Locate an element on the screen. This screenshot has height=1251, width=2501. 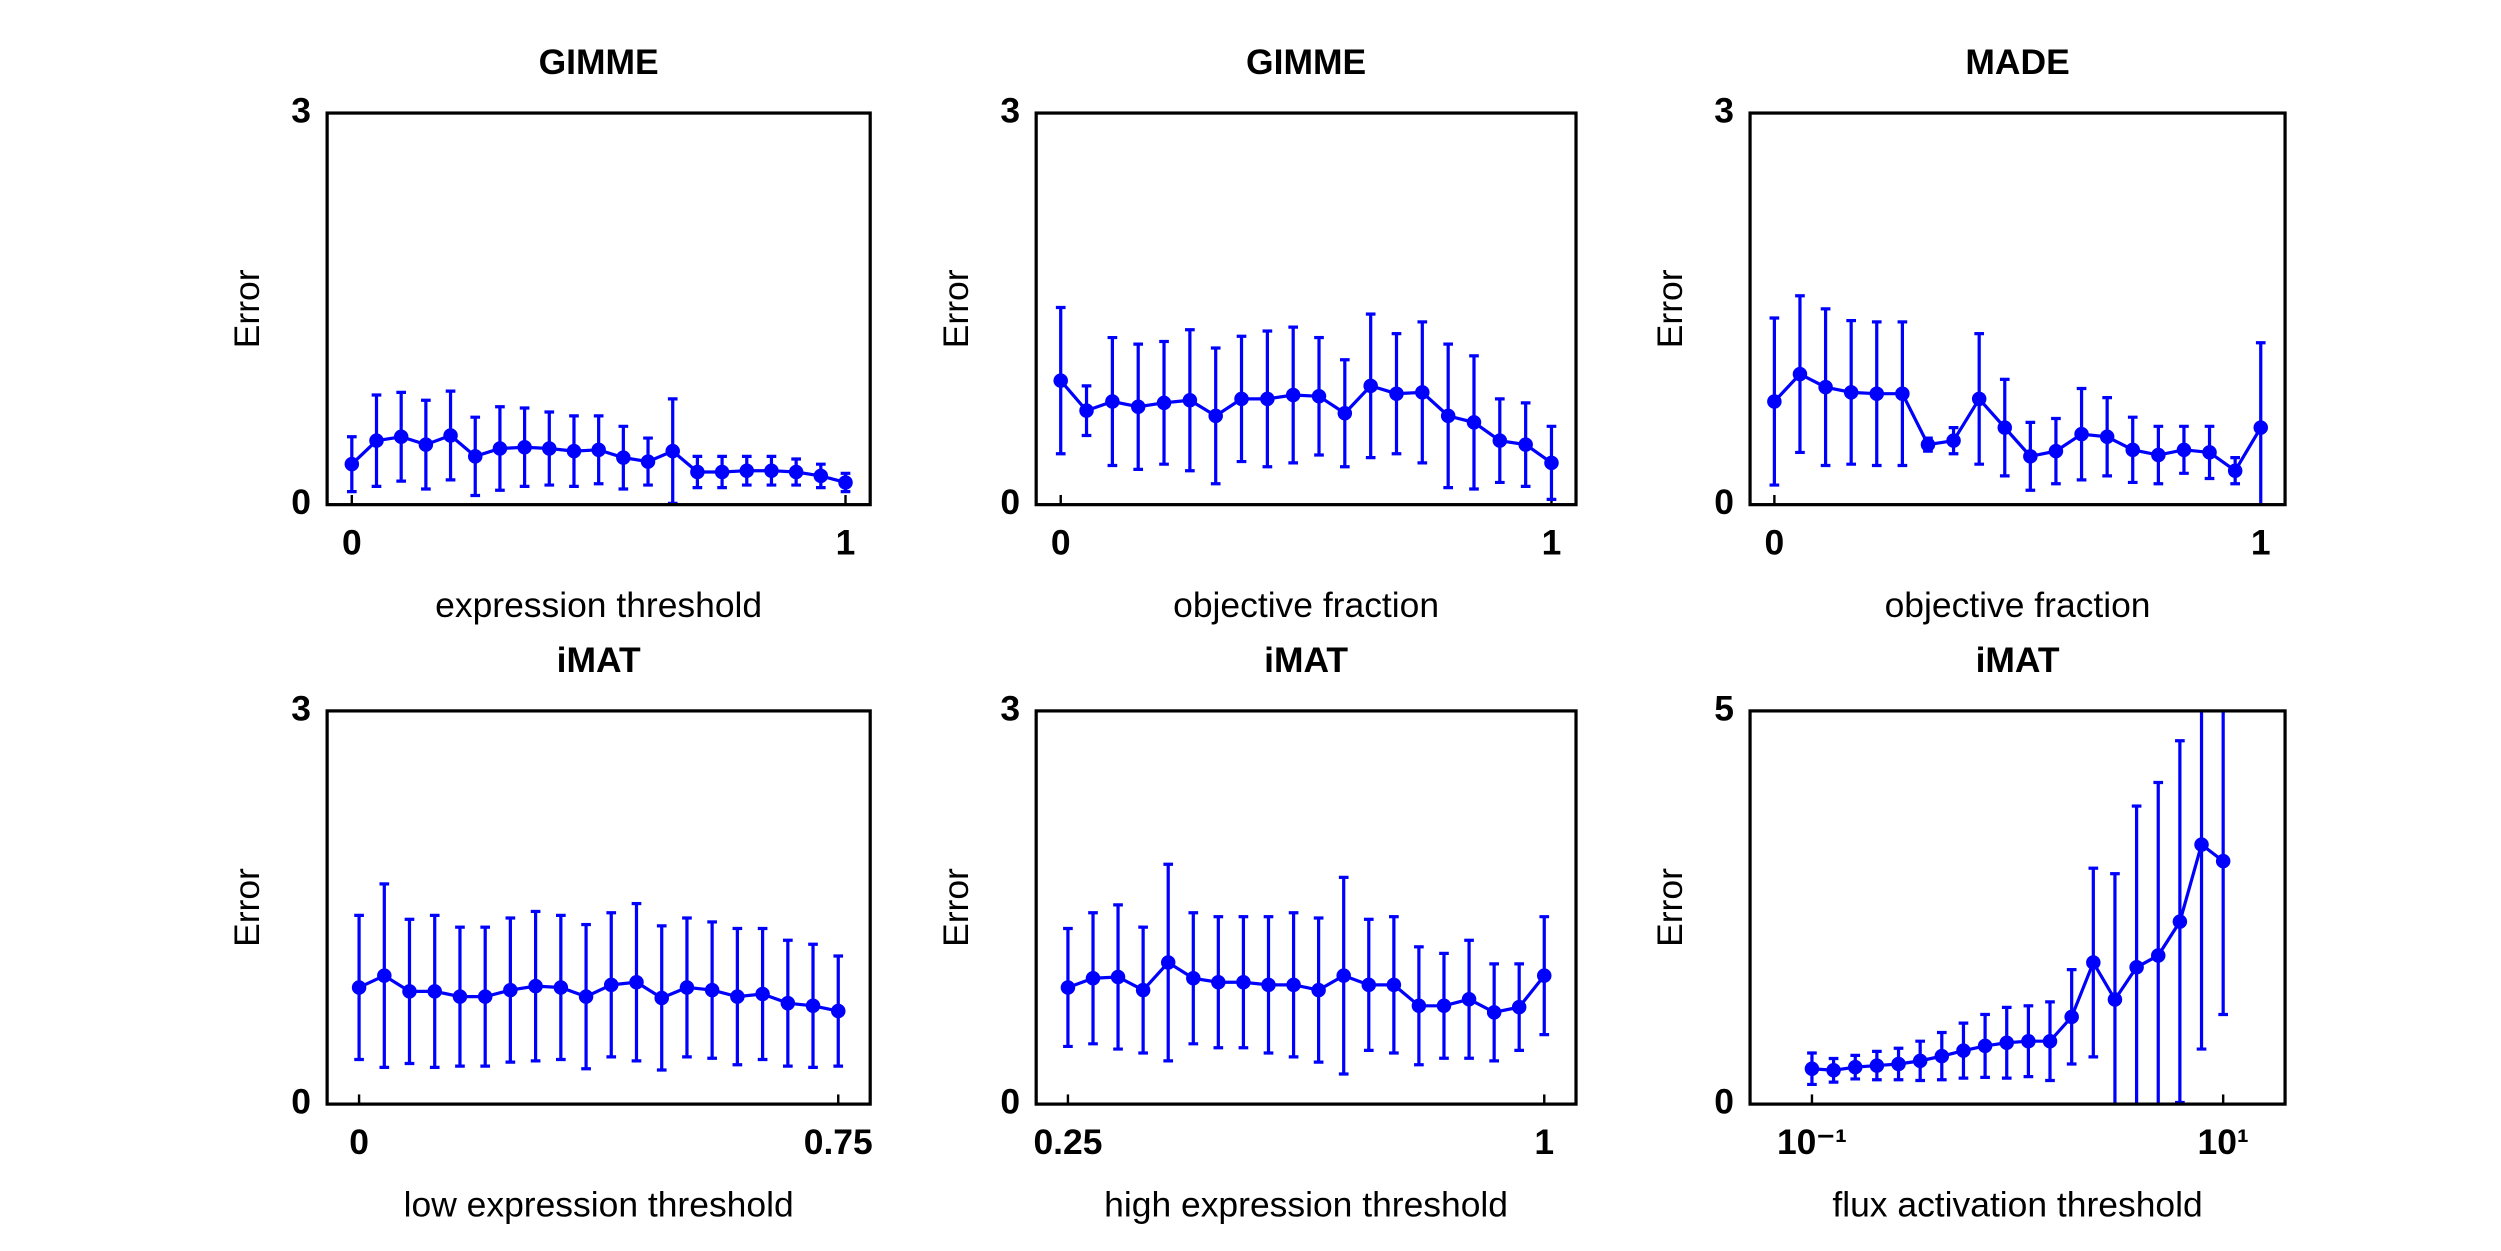
subplot-title: MADE is located at coordinates (2017, 62).